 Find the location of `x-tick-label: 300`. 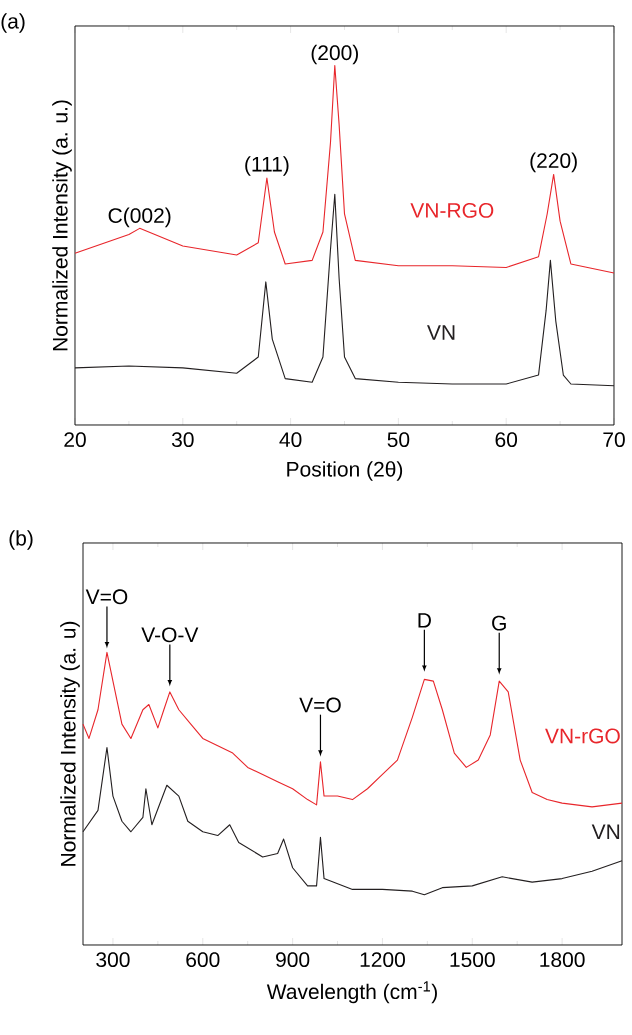

x-tick-label: 300 is located at coordinates (113, 960).